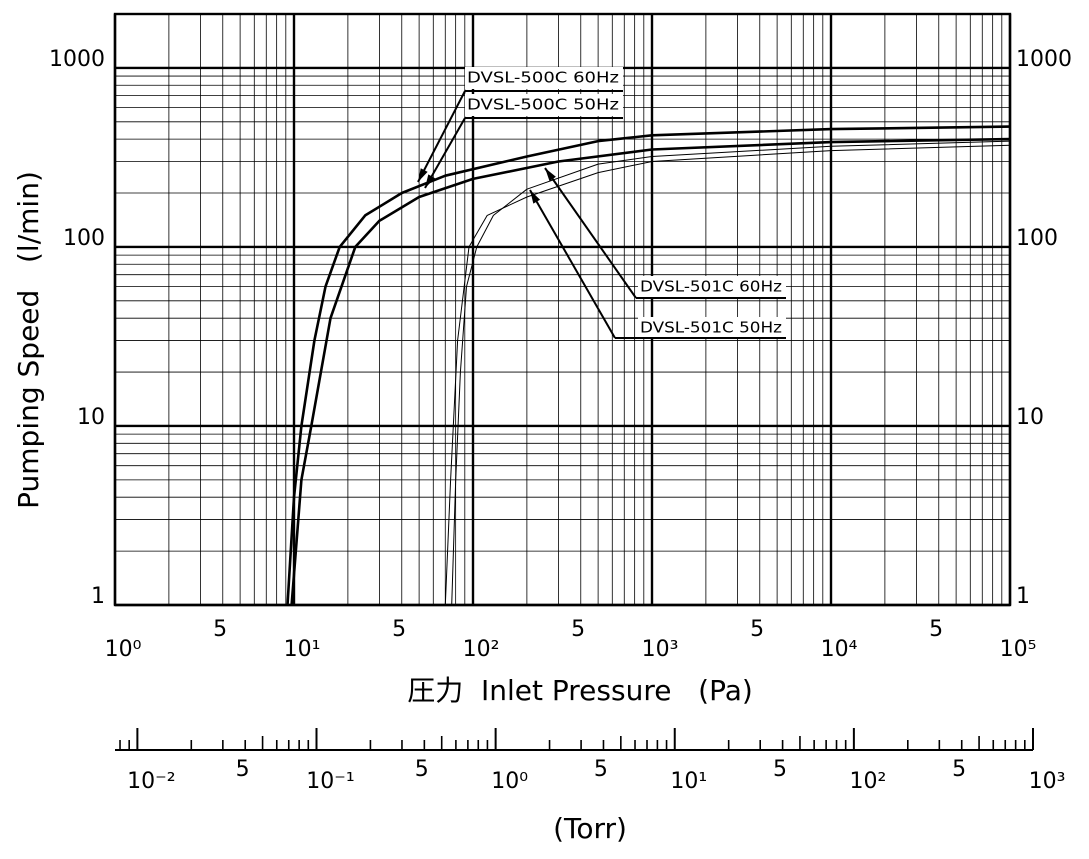  Describe the element at coordinates (28, 340) in the screenshot. I see `y-axis-label: Pumping Speed (l/min)` at that location.